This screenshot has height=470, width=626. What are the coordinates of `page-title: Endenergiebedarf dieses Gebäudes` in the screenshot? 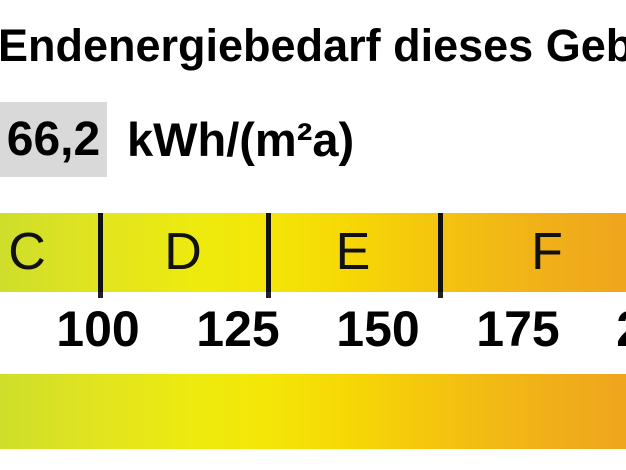 It's located at (313, 45).